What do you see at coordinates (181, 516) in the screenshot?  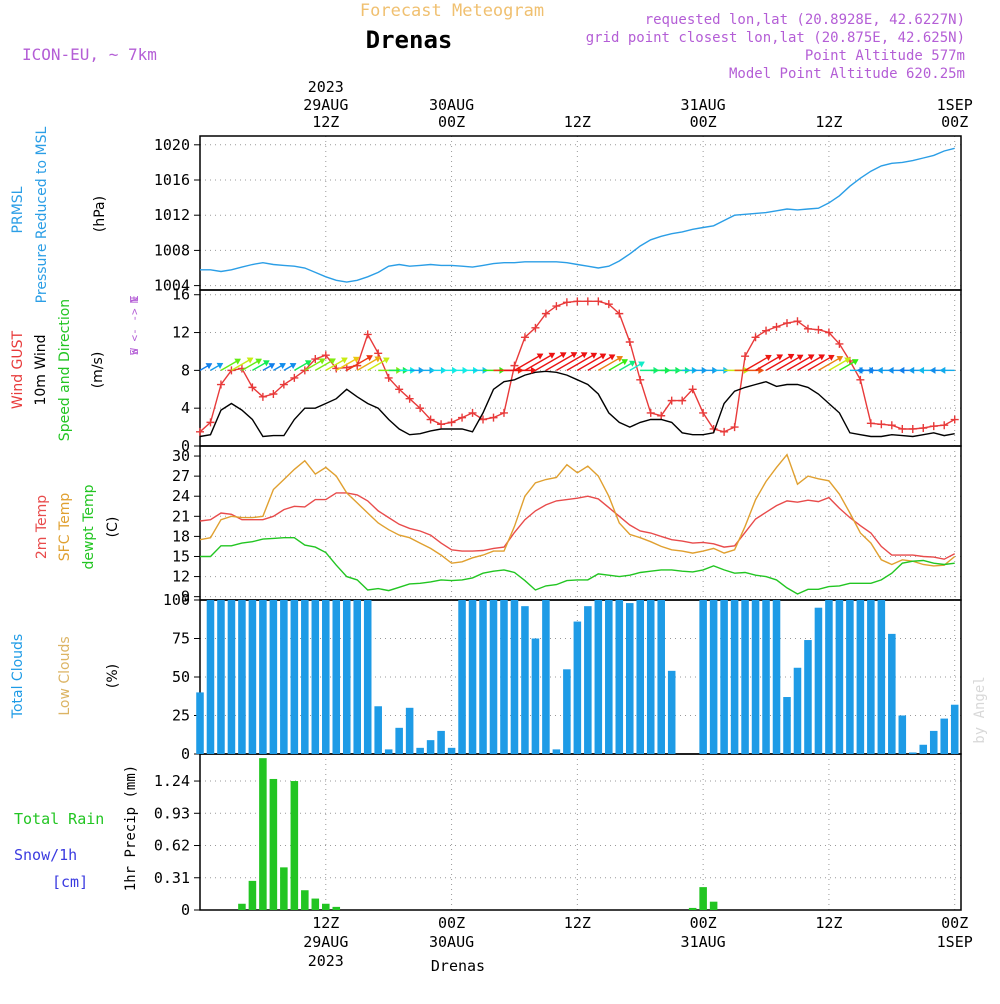 I see `y-tick-label: 21` at bounding box center [181, 516].